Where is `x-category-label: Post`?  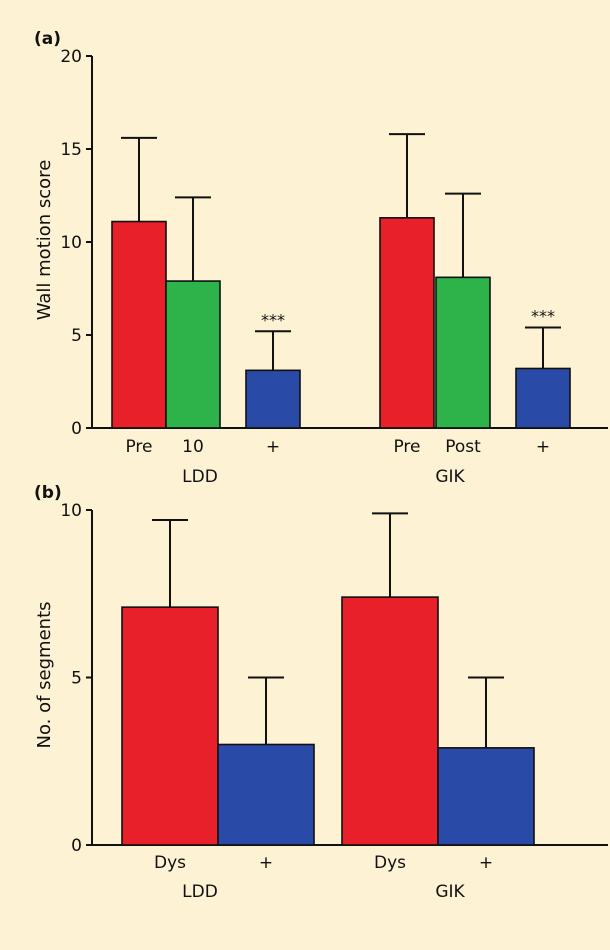
x-category-label: Post is located at coordinates (463, 447).